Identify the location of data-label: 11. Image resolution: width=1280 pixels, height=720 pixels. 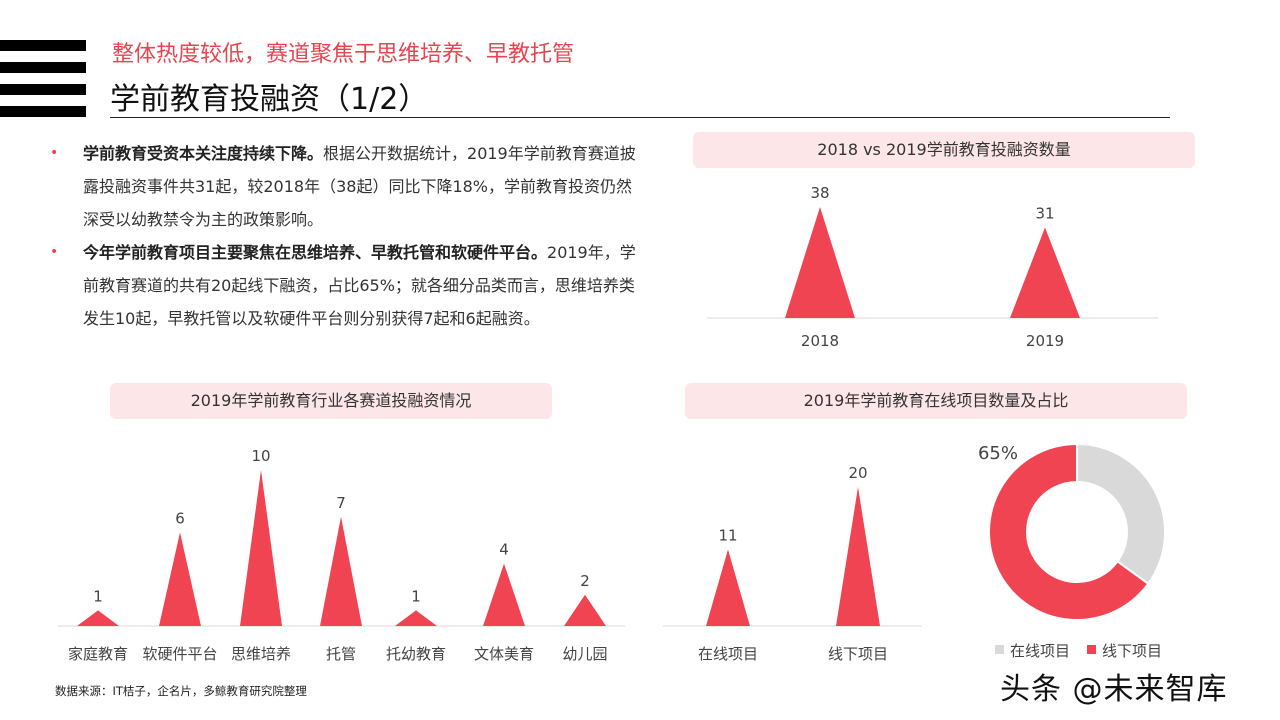
(727, 536).